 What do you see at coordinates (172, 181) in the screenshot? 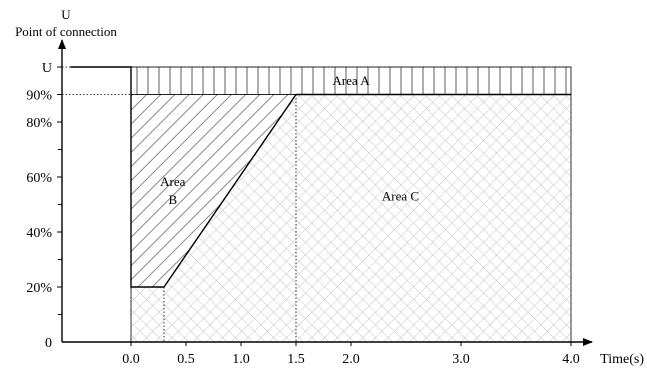
I see `area-label-area-b: Area` at bounding box center [172, 181].